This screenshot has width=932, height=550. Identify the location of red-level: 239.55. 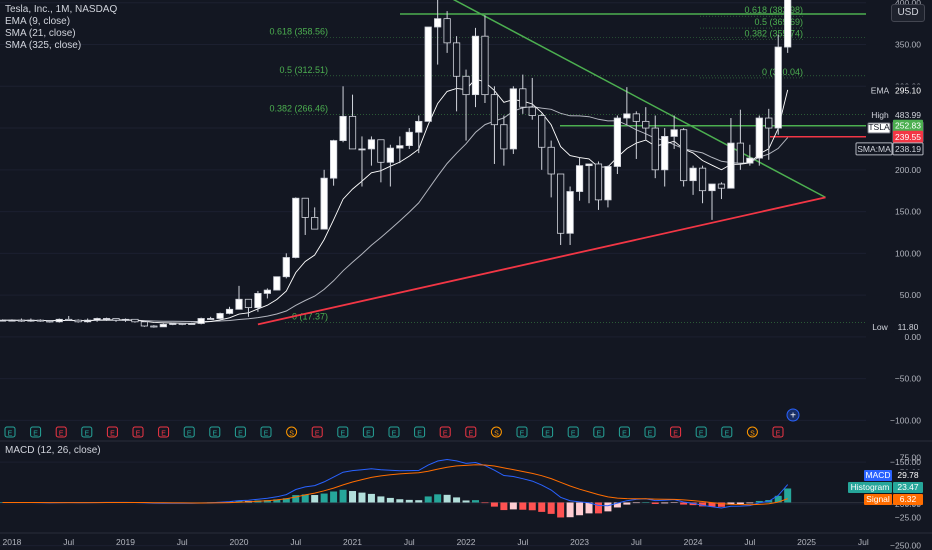
(908, 137).